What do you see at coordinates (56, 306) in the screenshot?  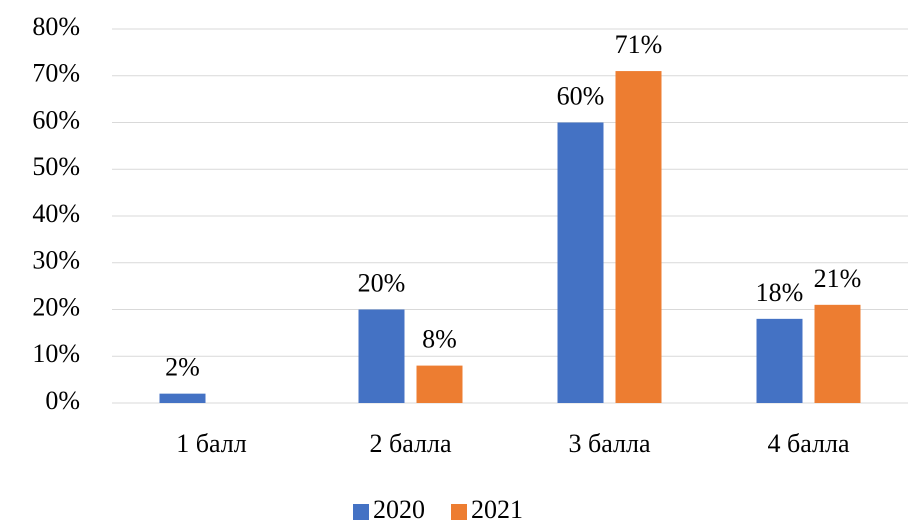 I see `y-tick-label: 20%` at bounding box center [56, 306].